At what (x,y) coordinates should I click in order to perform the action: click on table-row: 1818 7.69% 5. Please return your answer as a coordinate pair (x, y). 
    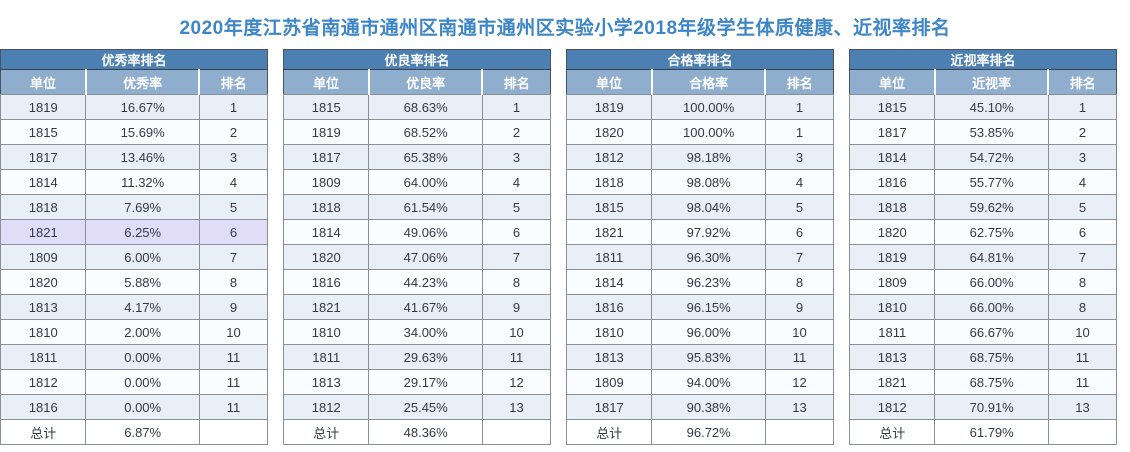
    Looking at the image, I should click on (134, 207).